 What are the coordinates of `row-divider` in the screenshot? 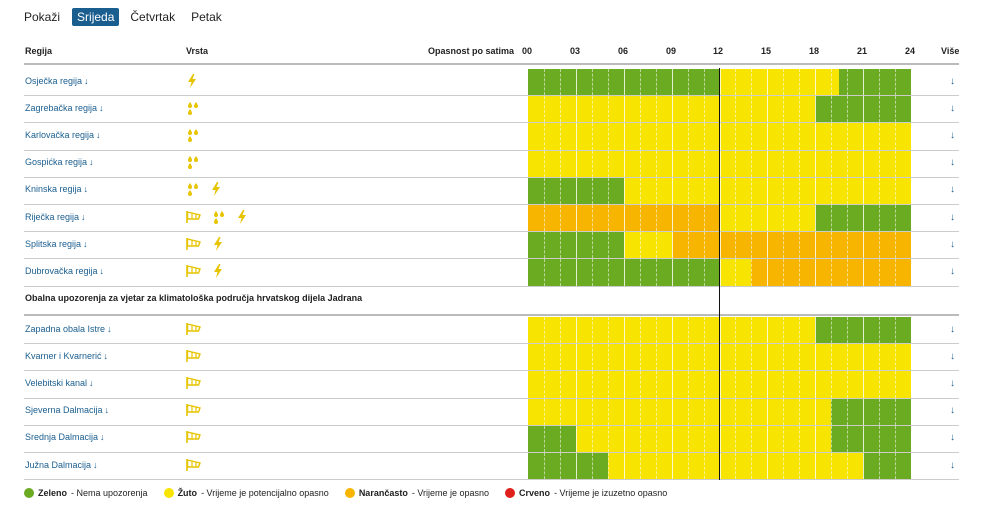 It's located at (491, 371).